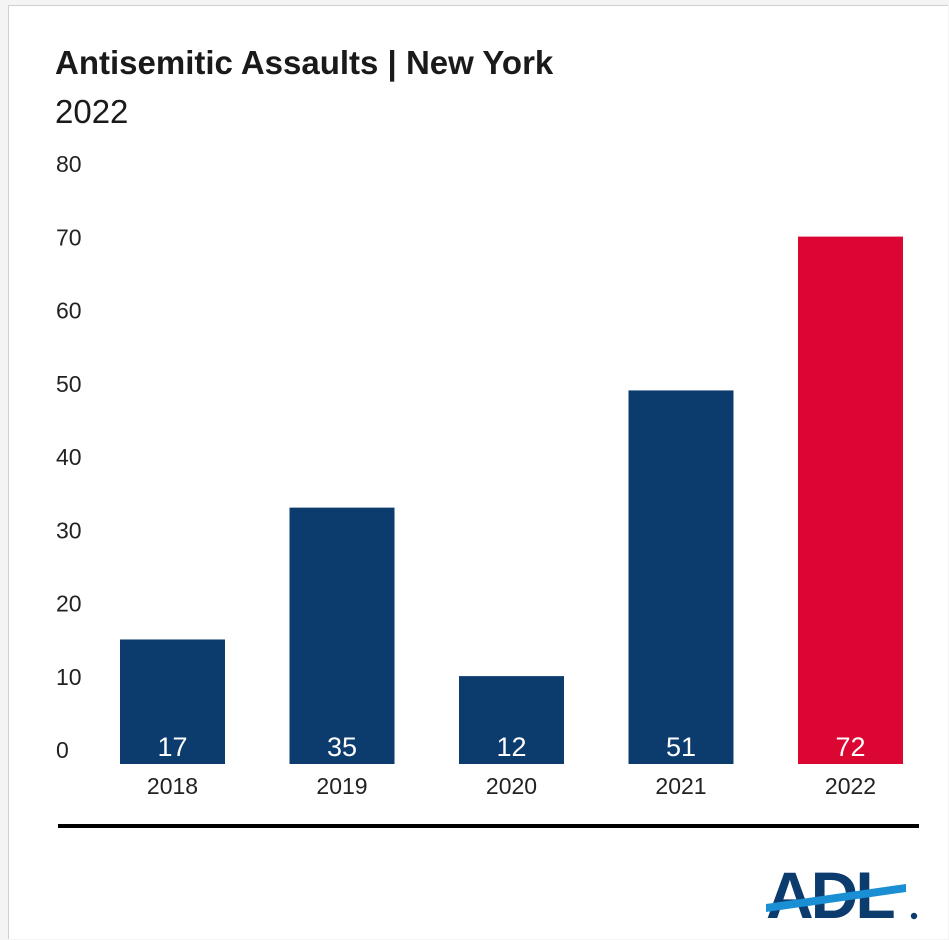 Image resolution: width=949 pixels, height=940 pixels. What do you see at coordinates (92, 111) in the screenshot?
I see `chart-subtitle: 2022` at bounding box center [92, 111].